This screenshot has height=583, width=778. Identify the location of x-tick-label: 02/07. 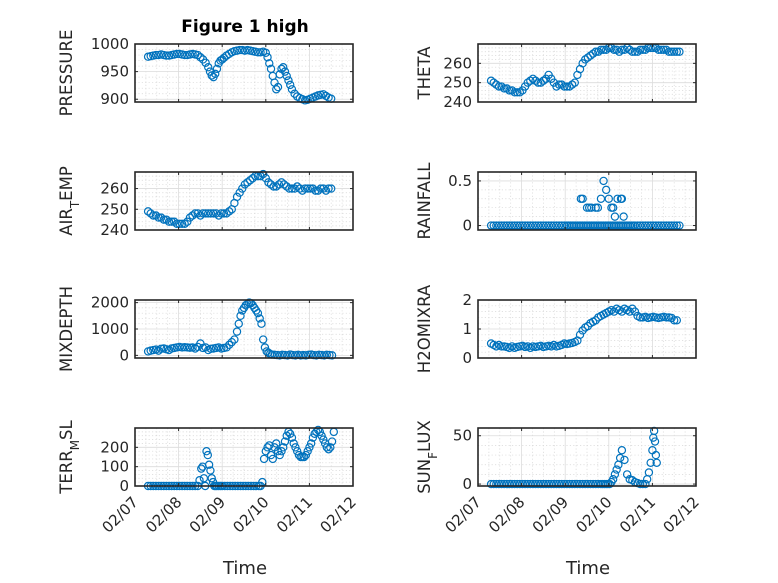
(120, 514).